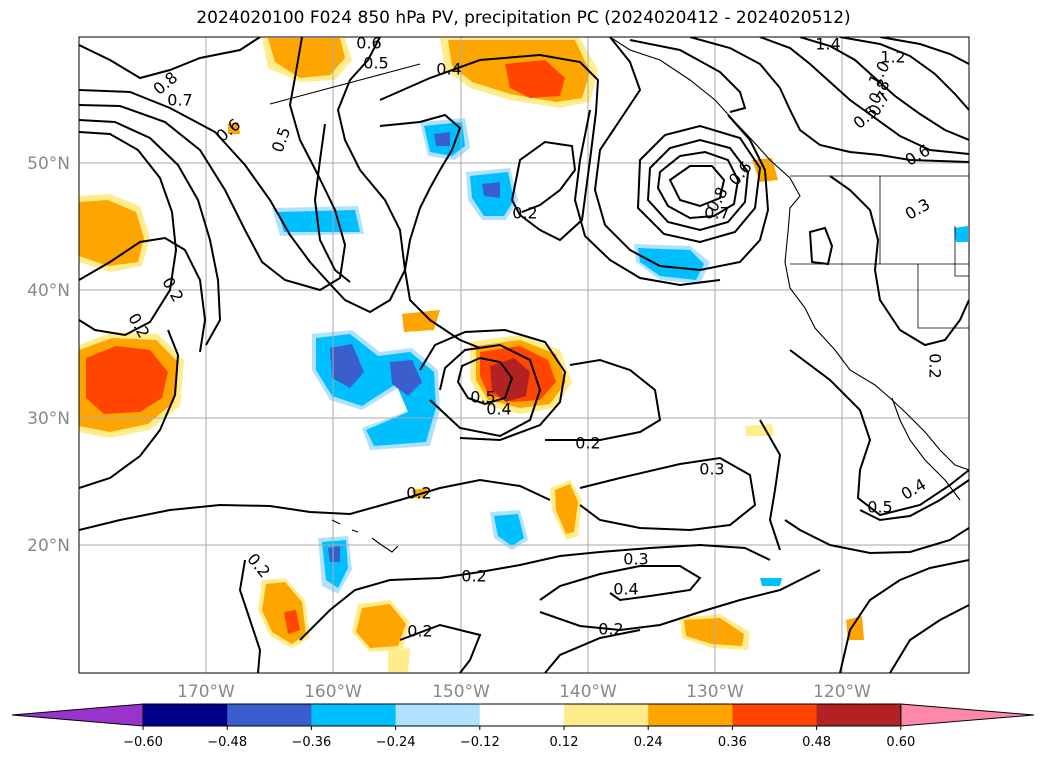 The image size is (1047, 765). Describe the element at coordinates (227, 742) in the screenshot. I see `colorbar-tick-label: −0.48` at that location.